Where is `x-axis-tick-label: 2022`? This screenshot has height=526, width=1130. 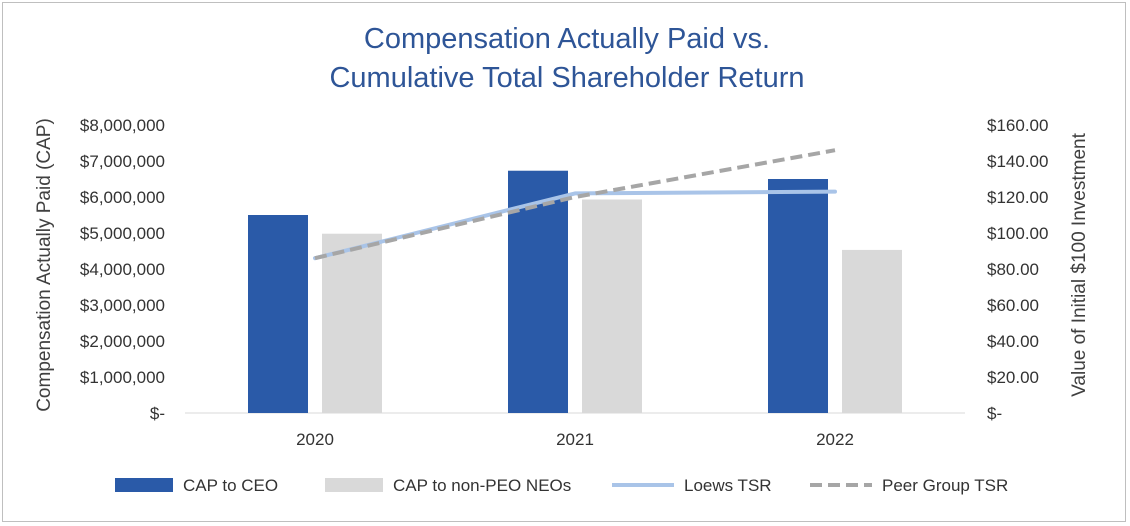 x-axis-tick-label: 2022 is located at coordinates (835, 439).